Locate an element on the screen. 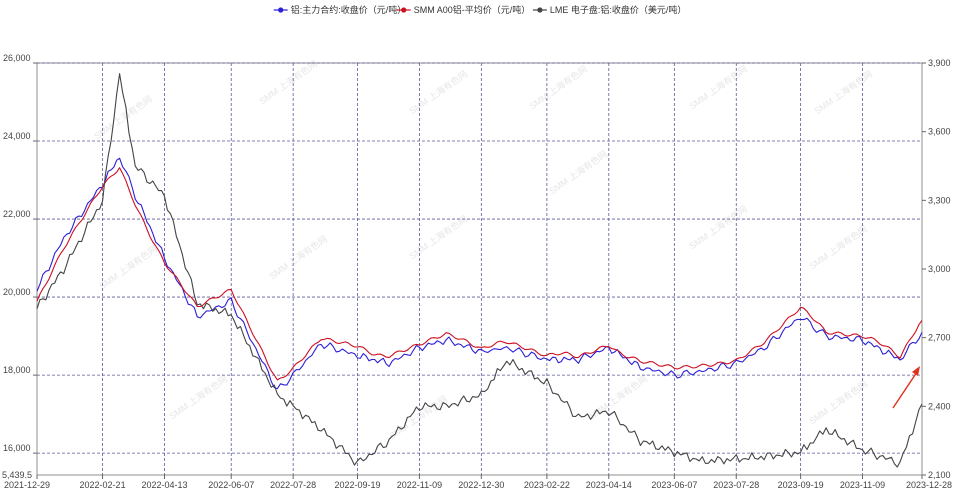 The image size is (956, 504). legend-label: LME 电子盘:铝:收盘价（美元/吨） is located at coordinates (618, 9).